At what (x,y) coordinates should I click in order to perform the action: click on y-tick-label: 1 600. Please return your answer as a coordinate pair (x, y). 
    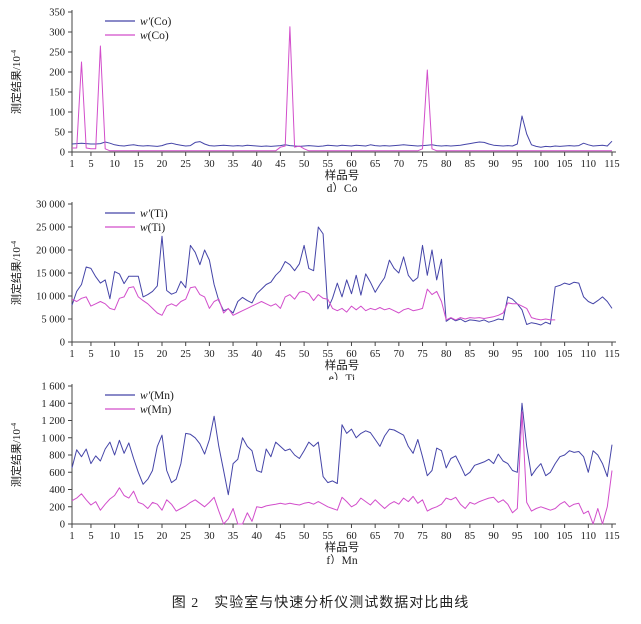
    Looking at the image, I should click on (53, 387).